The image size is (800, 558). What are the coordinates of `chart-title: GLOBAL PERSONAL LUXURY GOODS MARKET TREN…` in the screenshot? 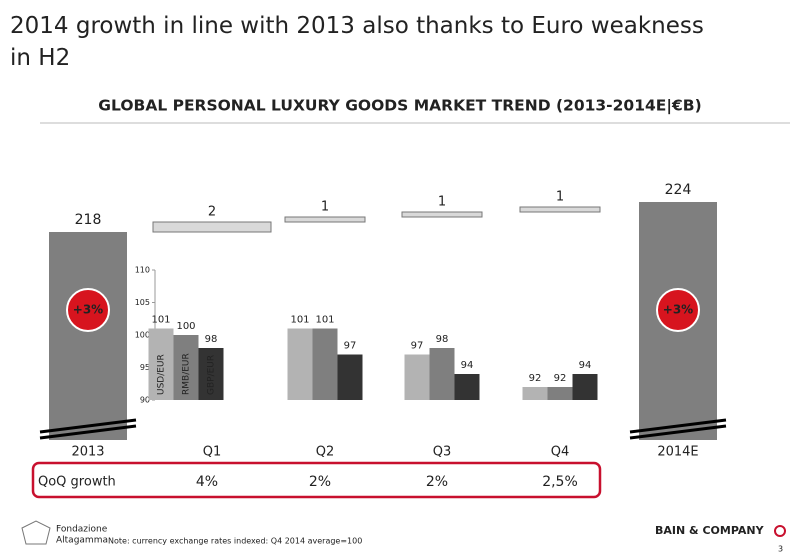 It's located at (399, 106).